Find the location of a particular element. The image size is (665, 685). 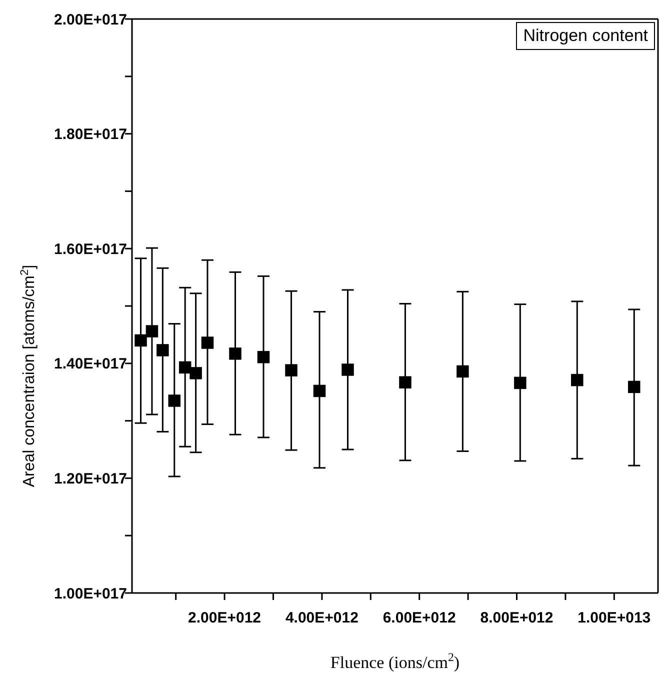

y-tick-label: 1.20E+017 is located at coordinates (90, 479).